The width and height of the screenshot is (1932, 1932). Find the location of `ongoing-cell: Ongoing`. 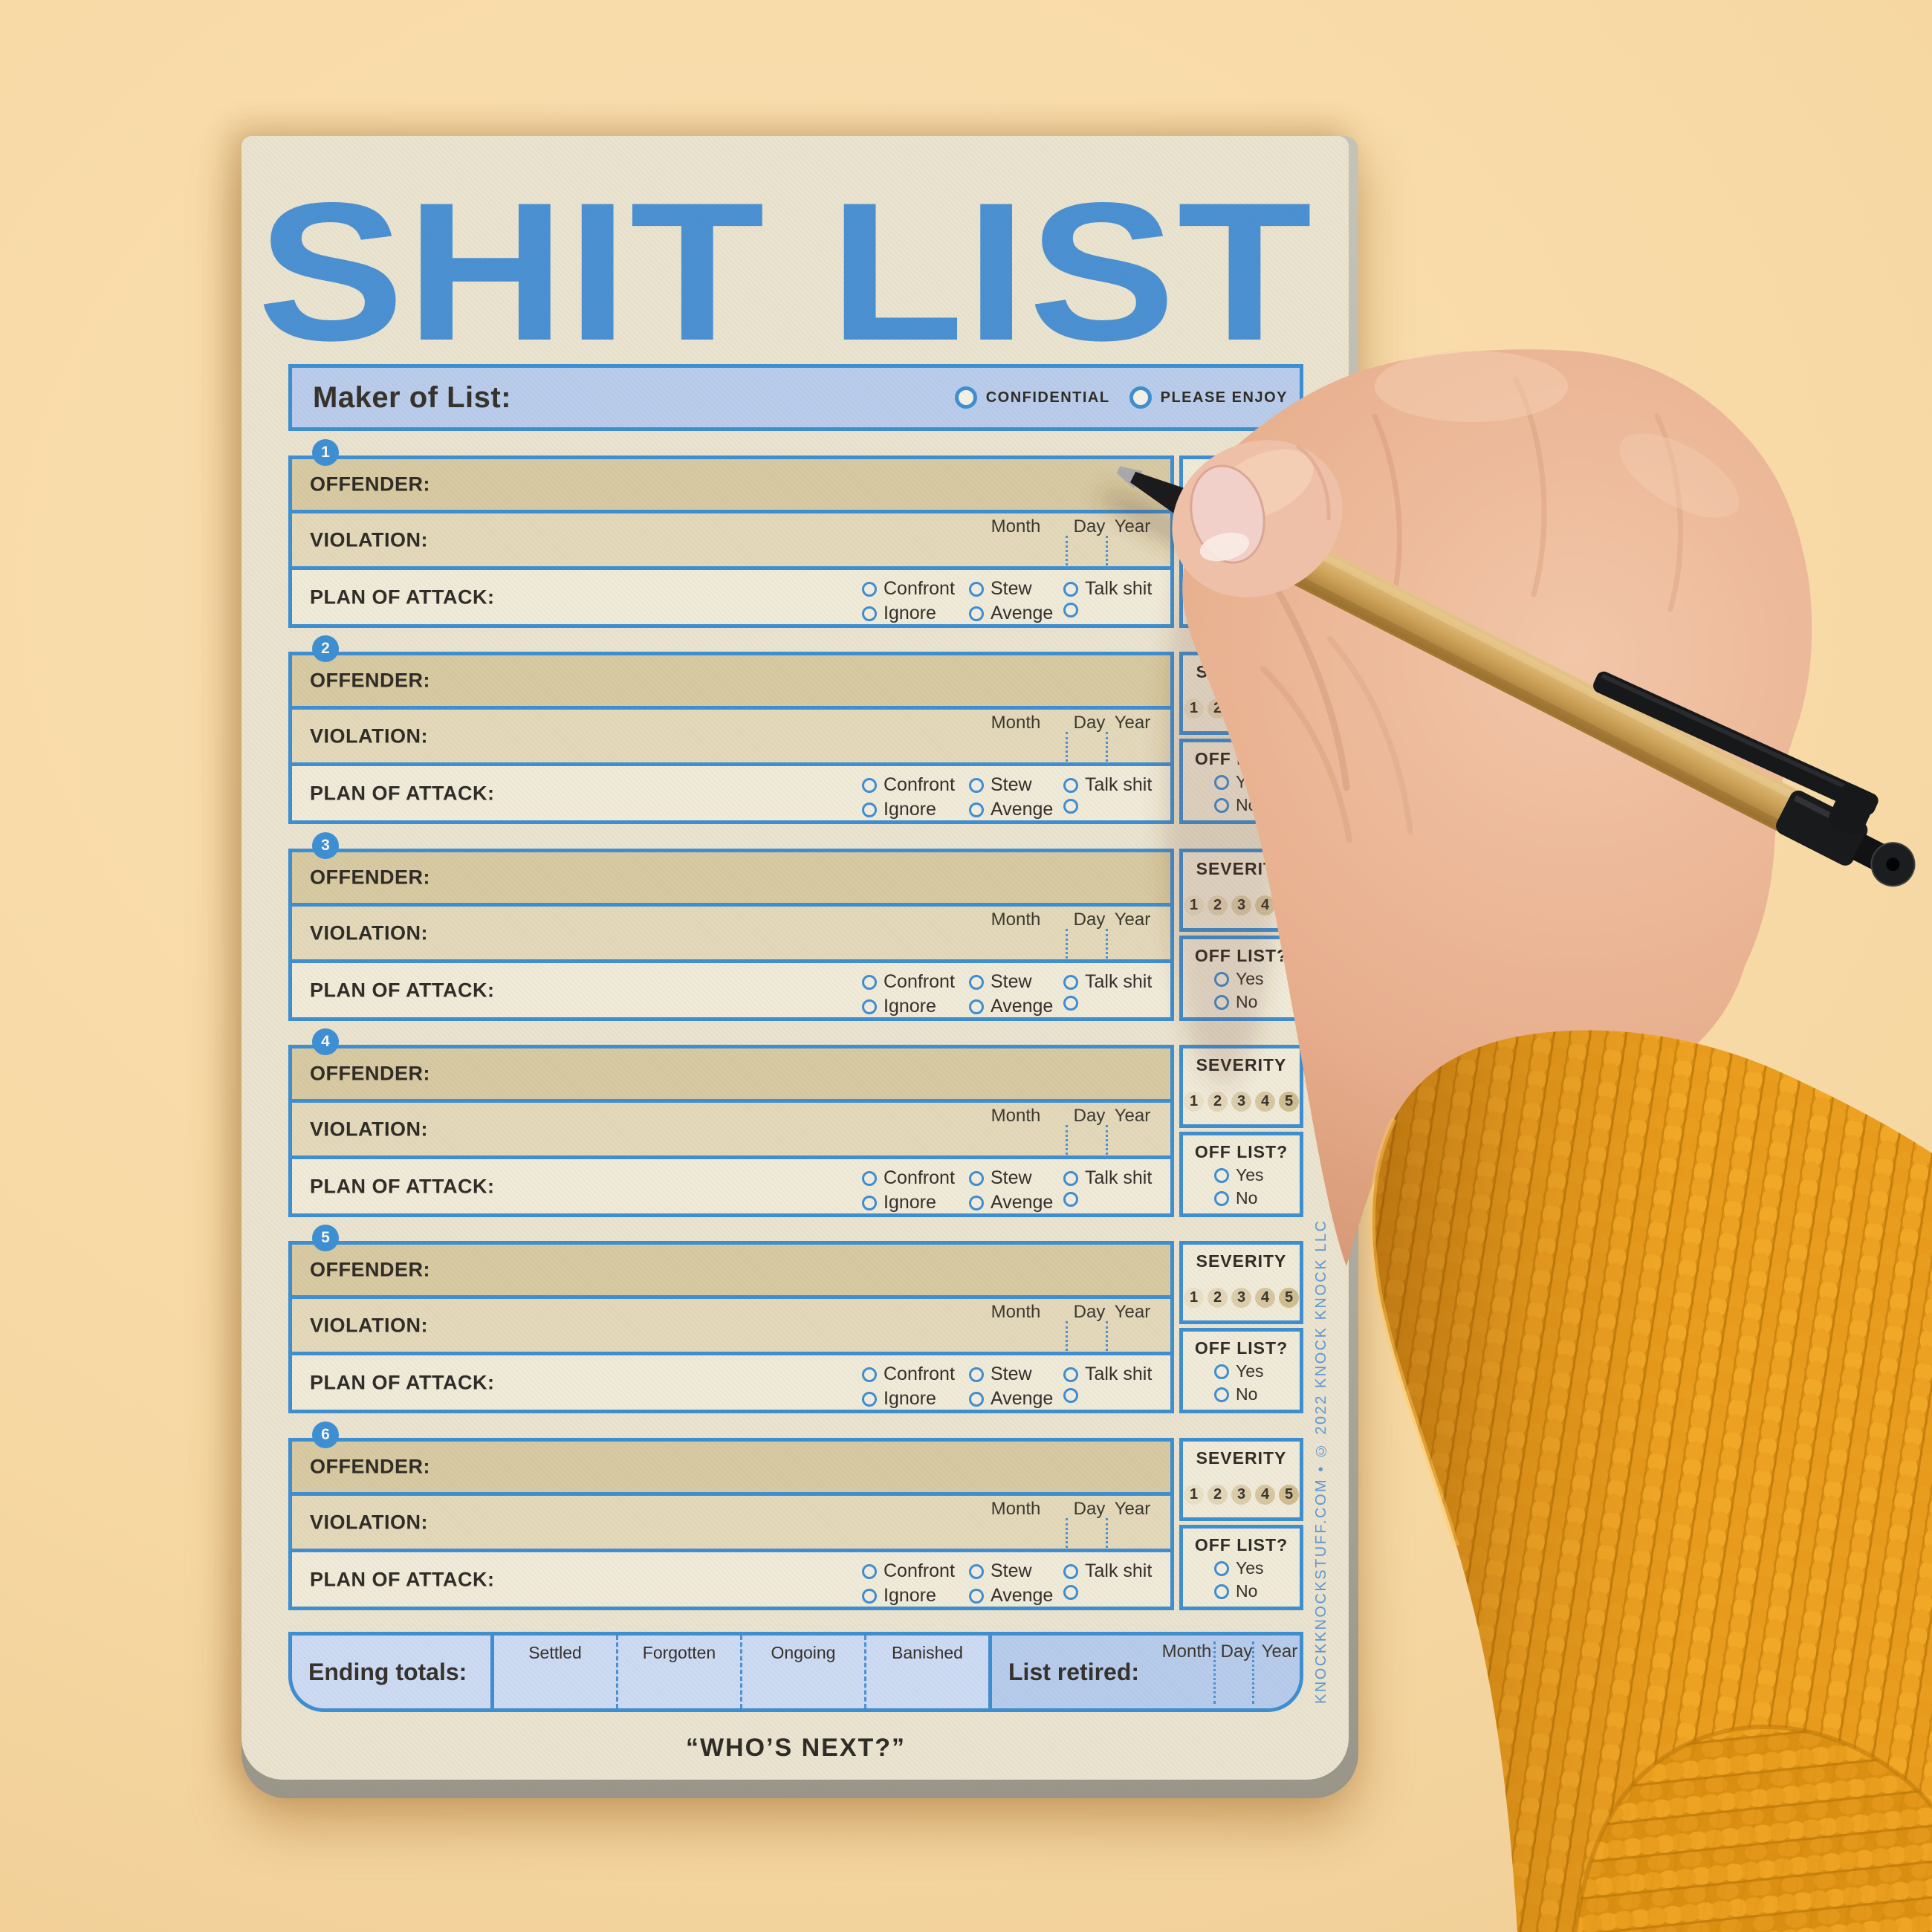

ongoing-cell: Ongoing is located at coordinates (802, 1672).